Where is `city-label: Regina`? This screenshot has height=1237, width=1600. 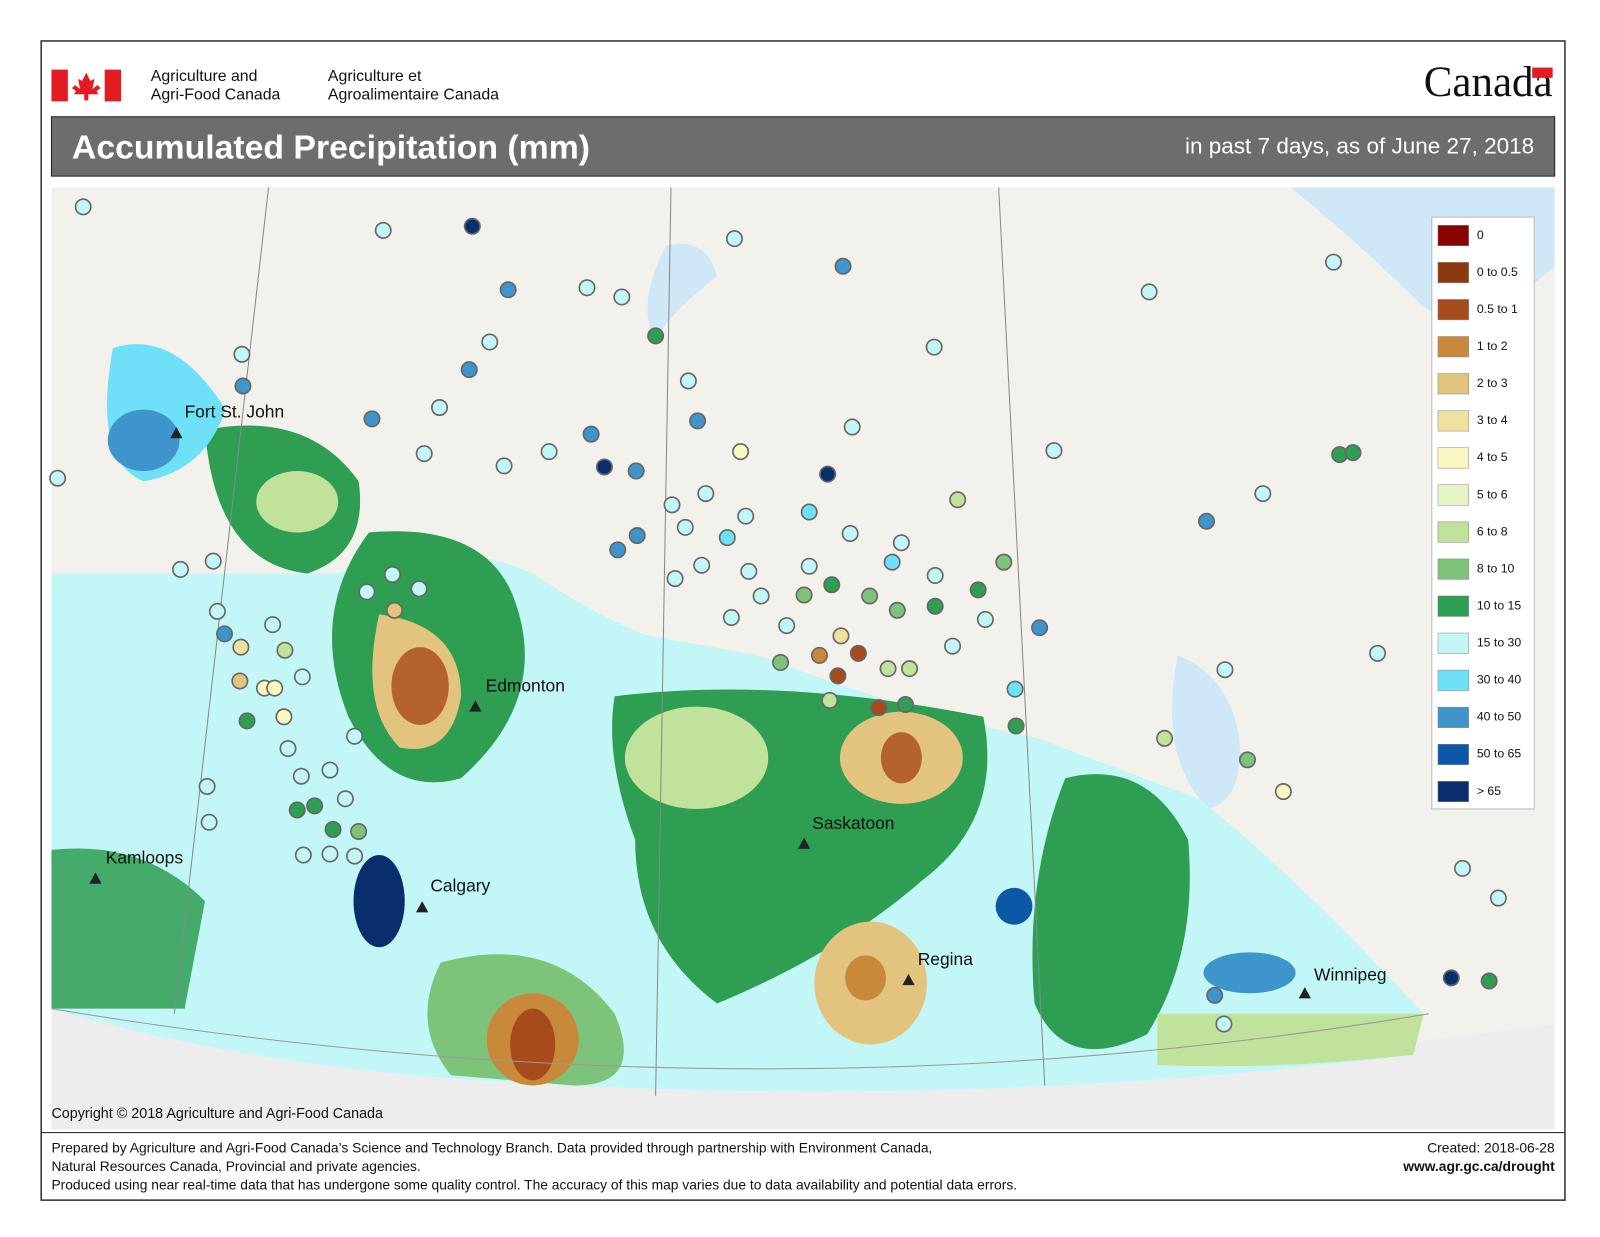
city-label: Regina is located at coordinates (945, 959).